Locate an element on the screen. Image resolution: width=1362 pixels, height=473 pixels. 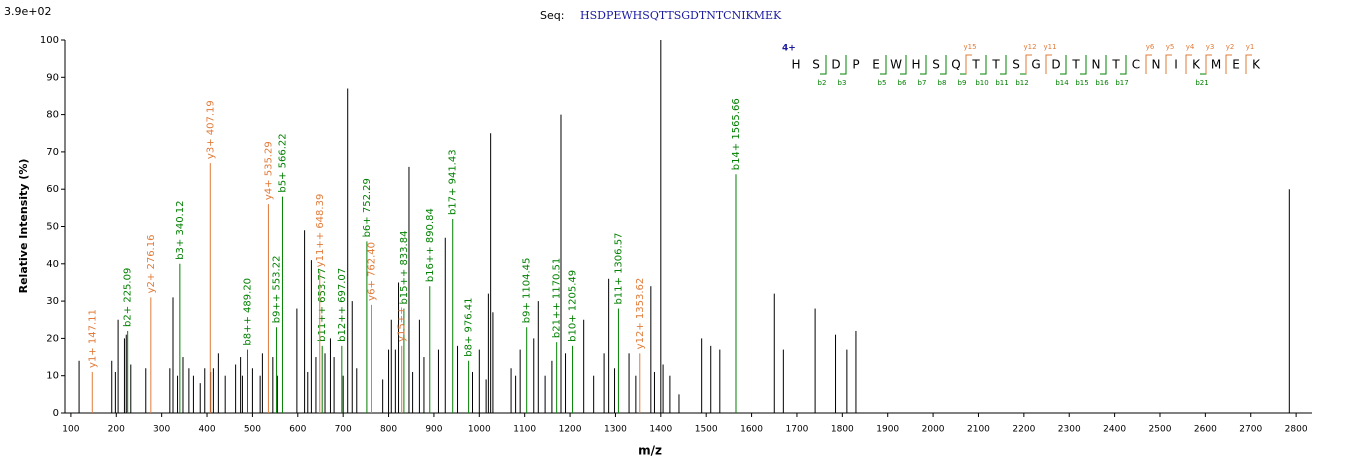
x-tick-label: 400 is located at coordinates (206, 430).